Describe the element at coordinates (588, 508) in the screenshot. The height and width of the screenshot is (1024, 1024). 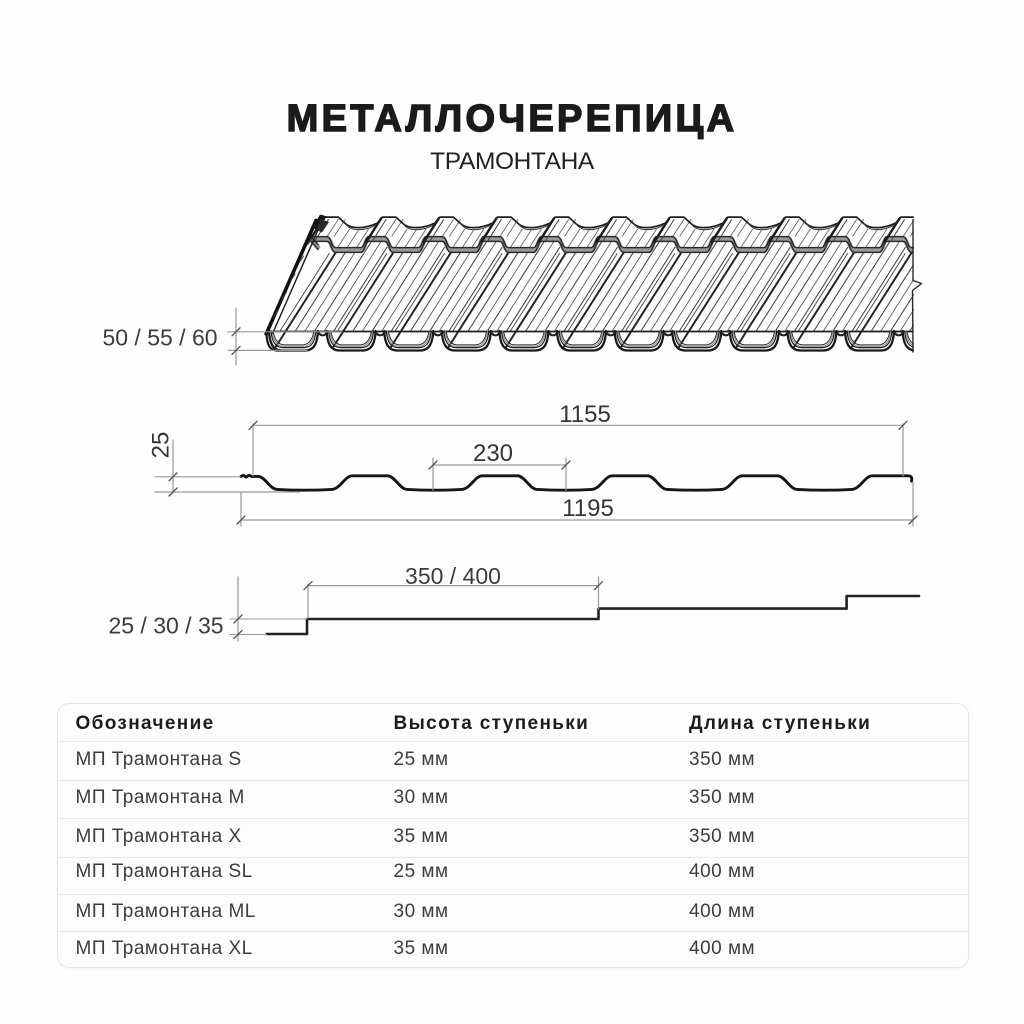
I see `svg-text: 1195` at that location.